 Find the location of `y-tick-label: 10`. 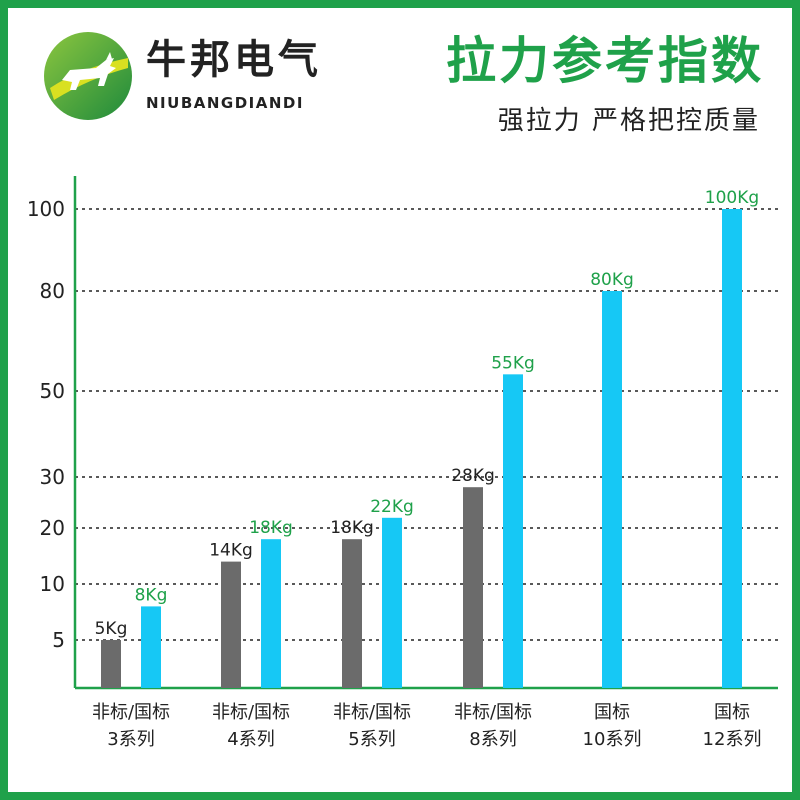

y-tick-label: 10 is located at coordinates (52, 584).